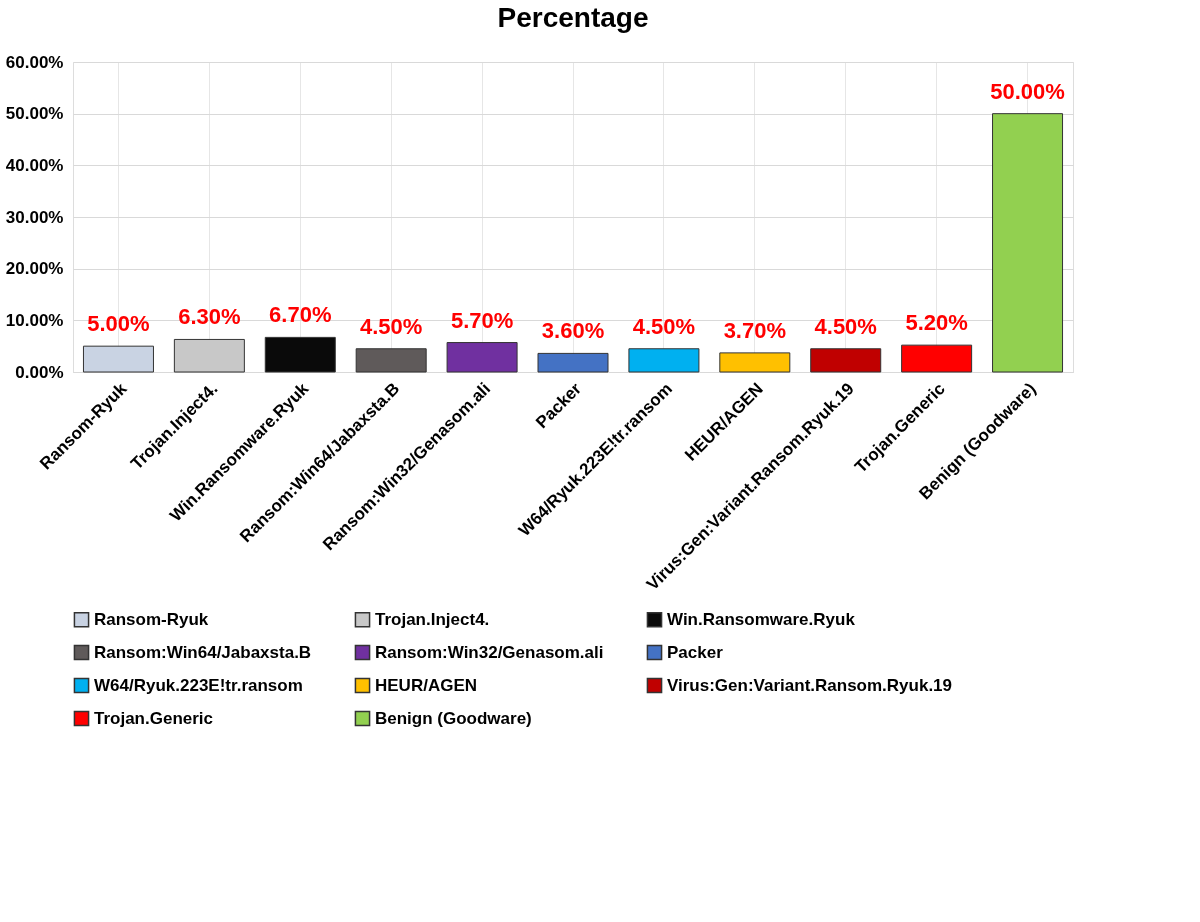  Describe the element at coordinates (936, 323) in the screenshot. I see `data-label: 5.20%` at that location.